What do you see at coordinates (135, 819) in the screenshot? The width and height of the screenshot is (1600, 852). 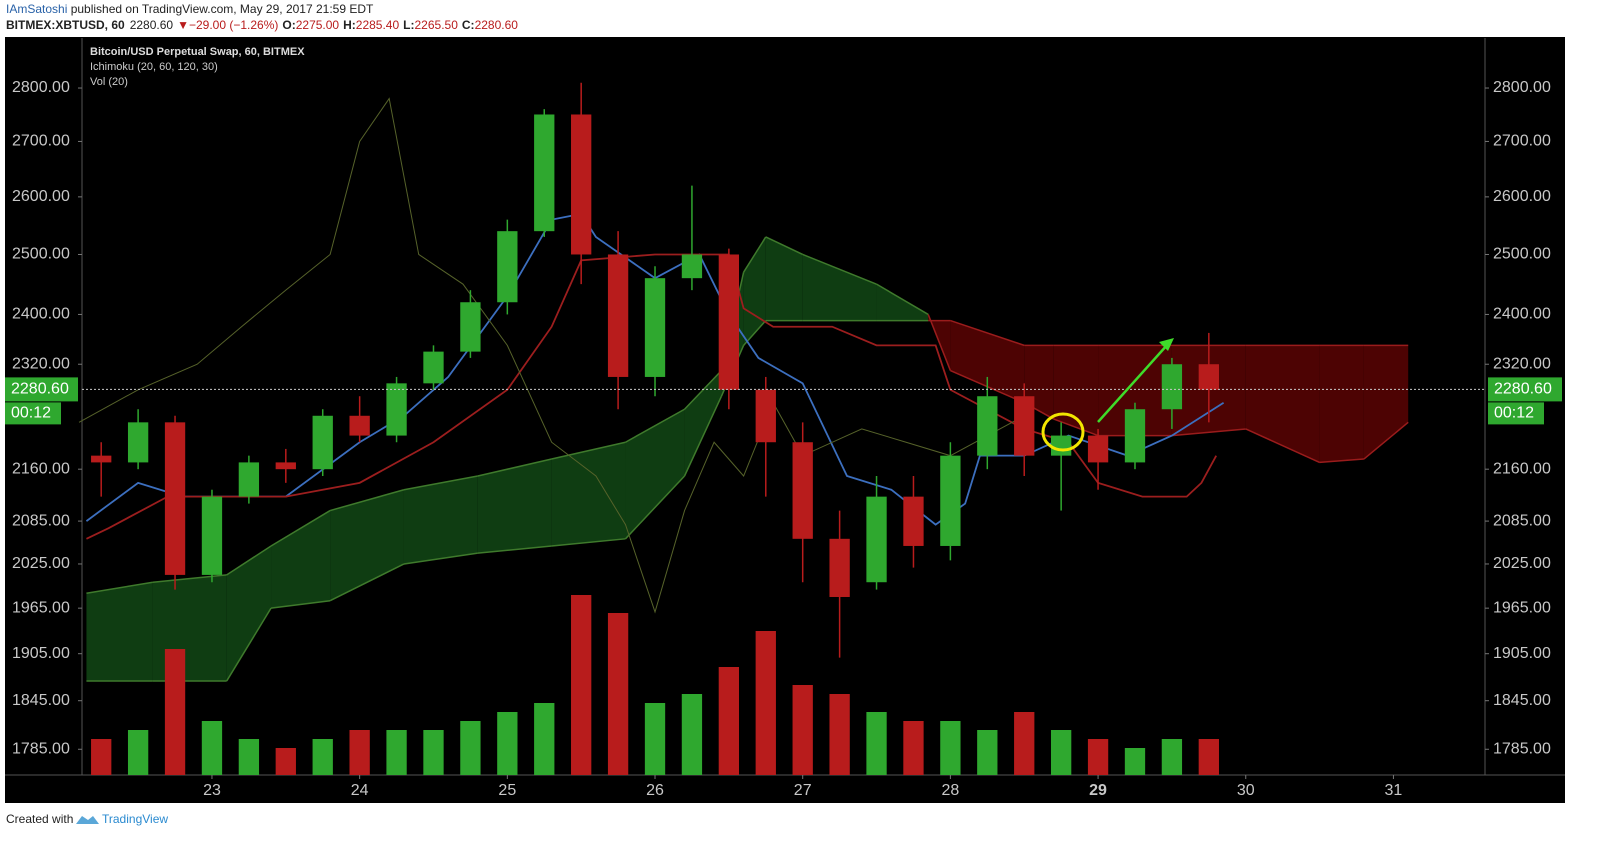 I see `footer-brand: TradingView` at bounding box center [135, 819].